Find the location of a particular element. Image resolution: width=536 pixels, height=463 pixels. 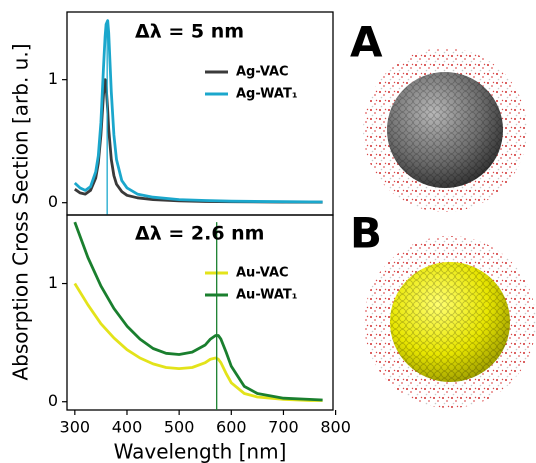

x-tick-label: 300 is located at coordinates (75, 427).